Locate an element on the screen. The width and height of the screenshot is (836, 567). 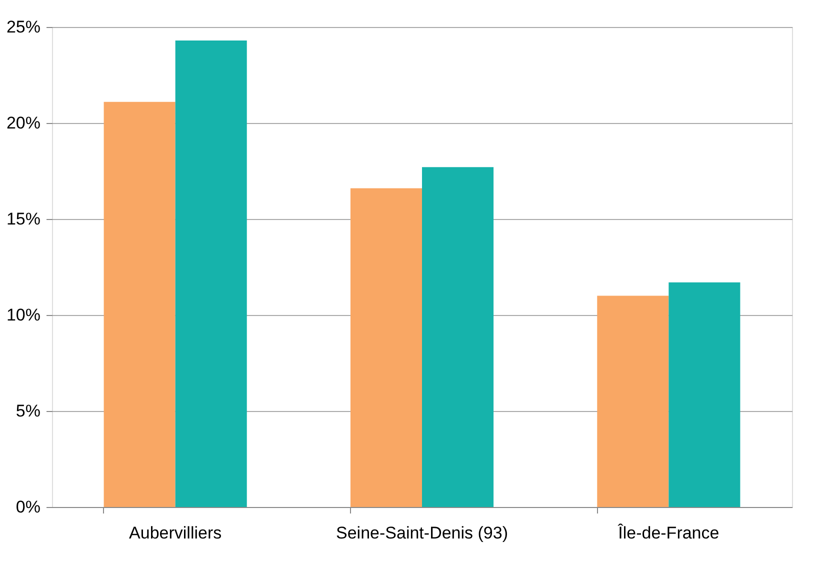
x-tick-label: Île-de-France is located at coordinates (668, 533).